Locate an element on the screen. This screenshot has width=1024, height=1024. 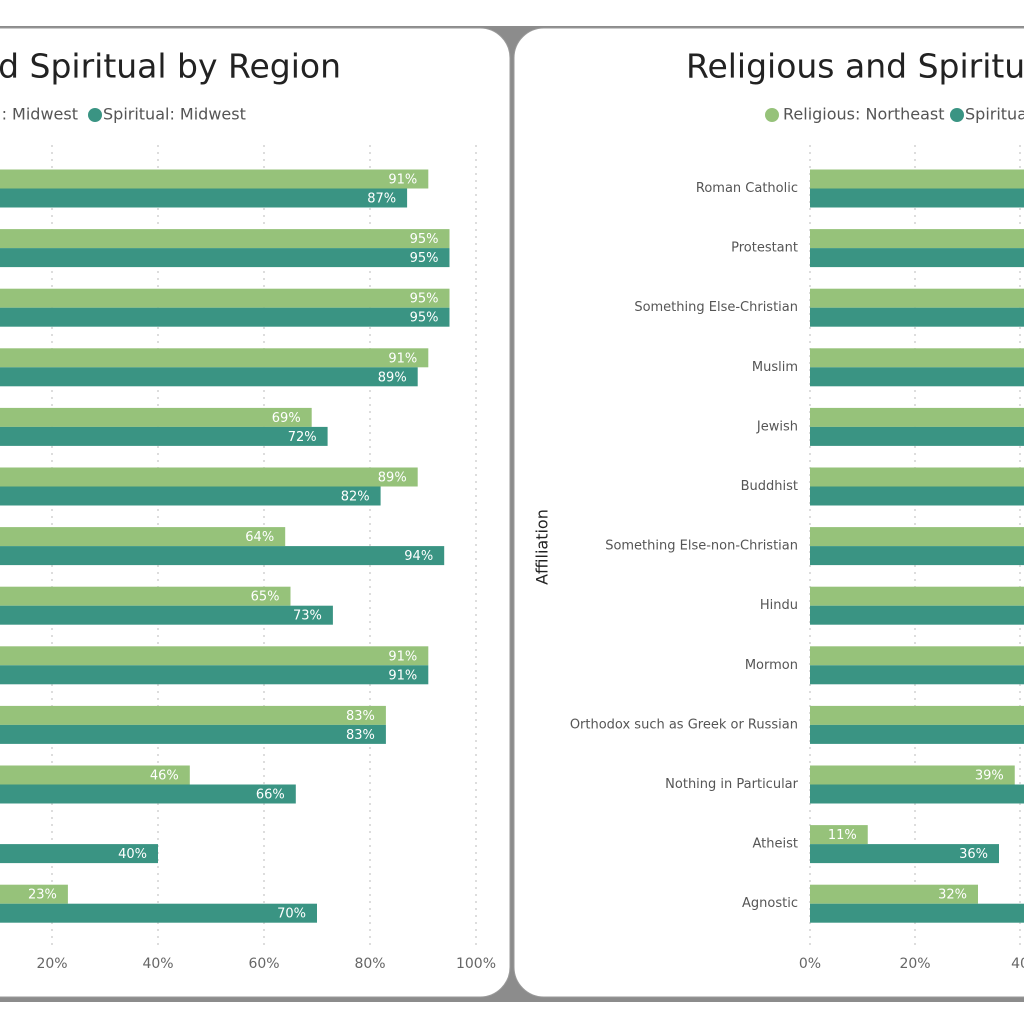
chart-title: Religious and Spiritua is located at coordinates (855, 66).